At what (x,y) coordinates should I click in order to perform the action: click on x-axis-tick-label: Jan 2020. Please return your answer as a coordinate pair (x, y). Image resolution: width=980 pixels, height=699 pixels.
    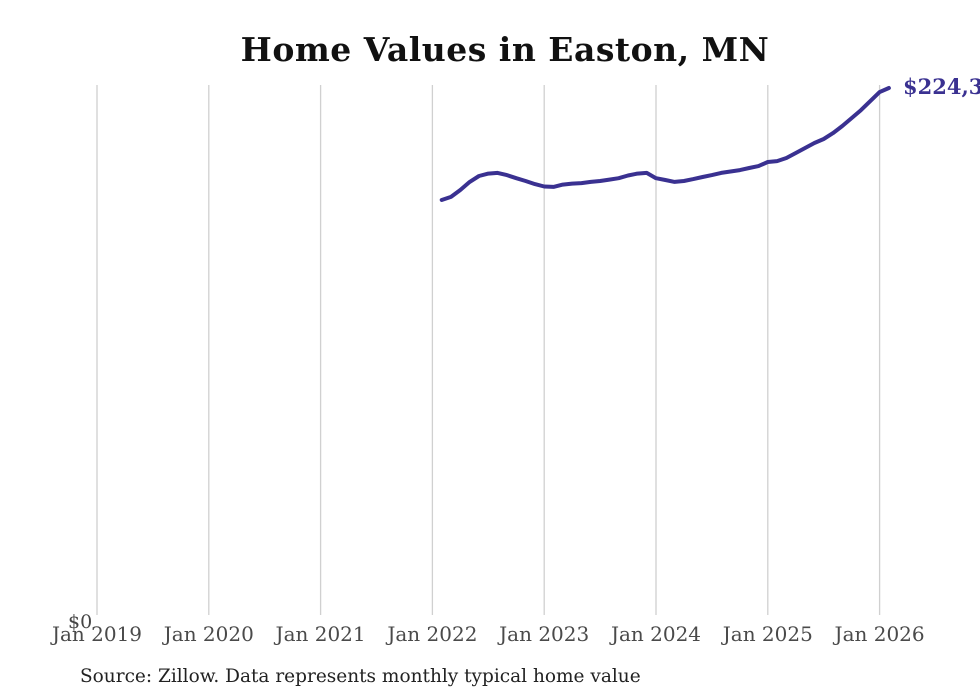
    Looking at the image, I should click on (208, 634).